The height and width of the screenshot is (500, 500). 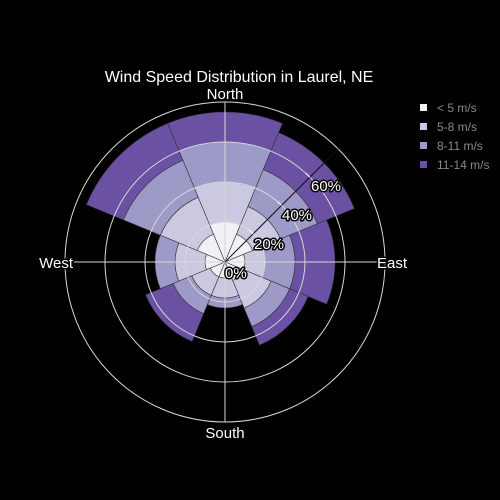 What do you see at coordinates (423, 107) in the screenshot?
I see `legend-swatch-lt5` at bounding box center [423, 107].